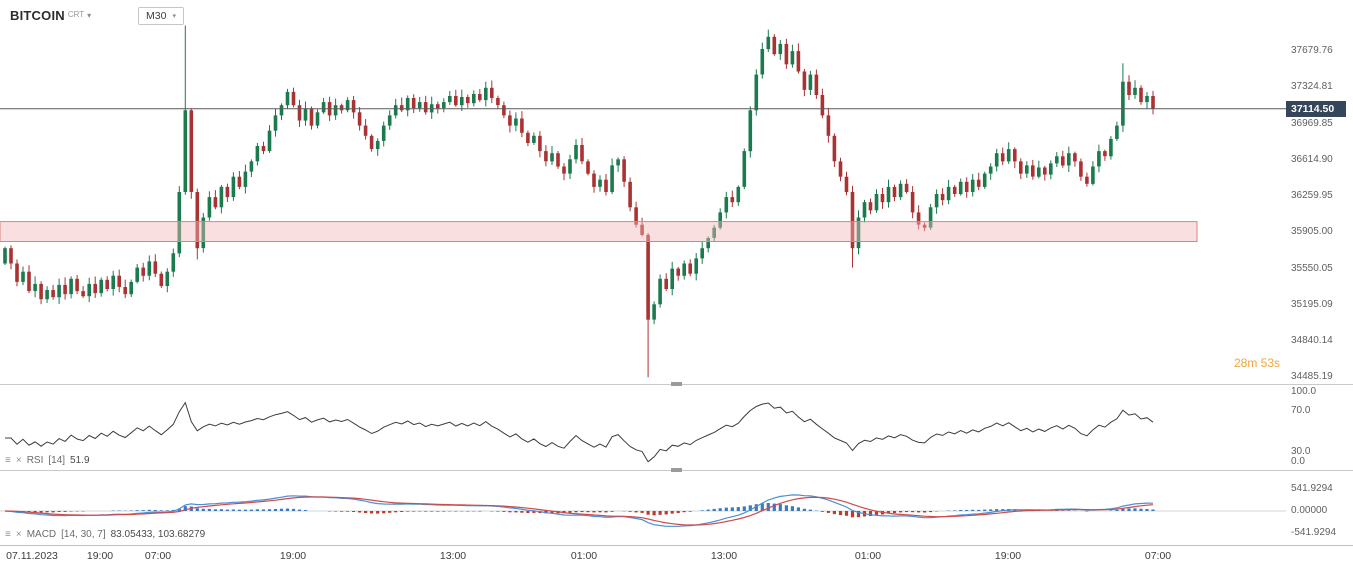 Image resolution: width=1353 pixels, height=573 pixels. Describe the element at coordinates (1301, 410) in the screenshot. I see `rsi-axis-label: 70.0` at that location.